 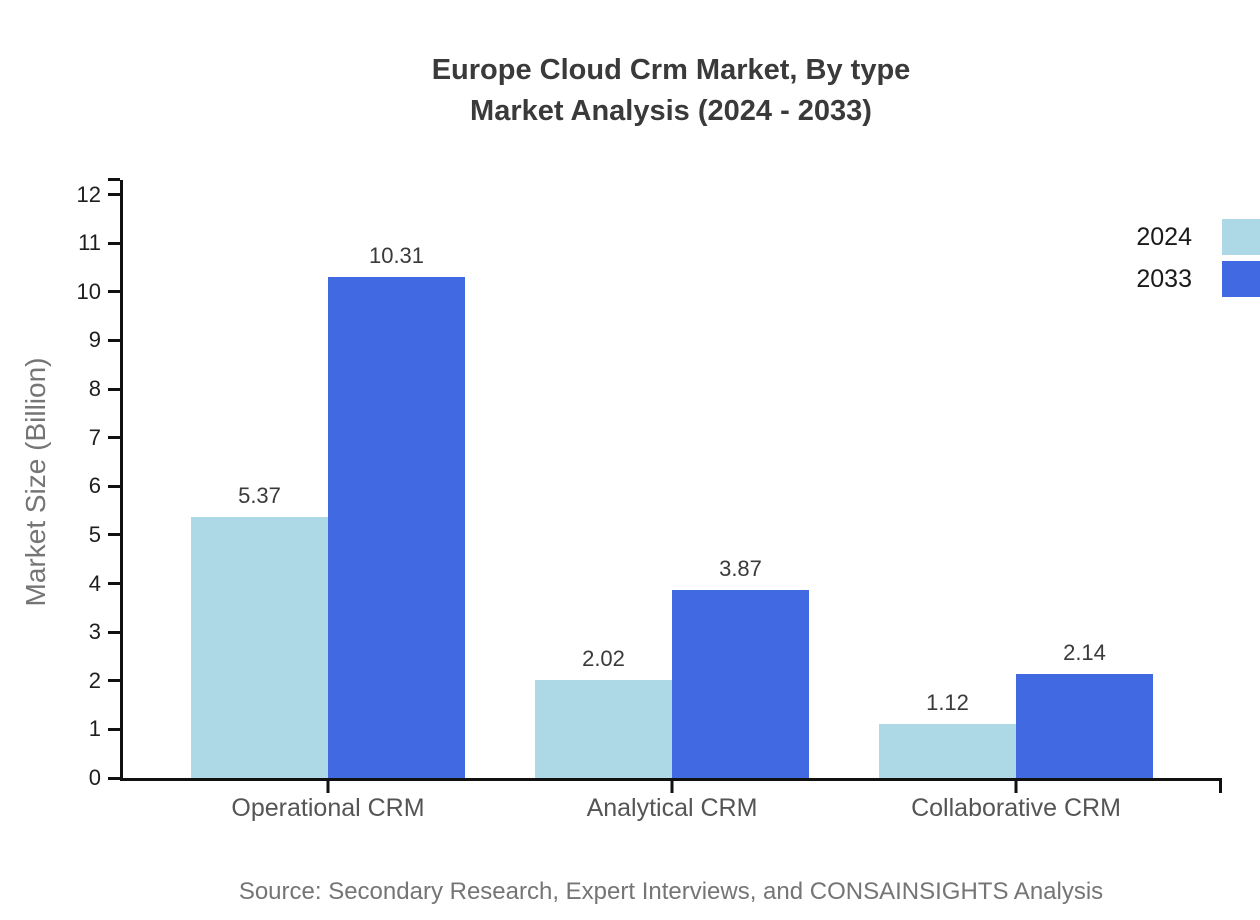 I want to click on bar-2033-analytical-crm, so click(x=740, y=683).